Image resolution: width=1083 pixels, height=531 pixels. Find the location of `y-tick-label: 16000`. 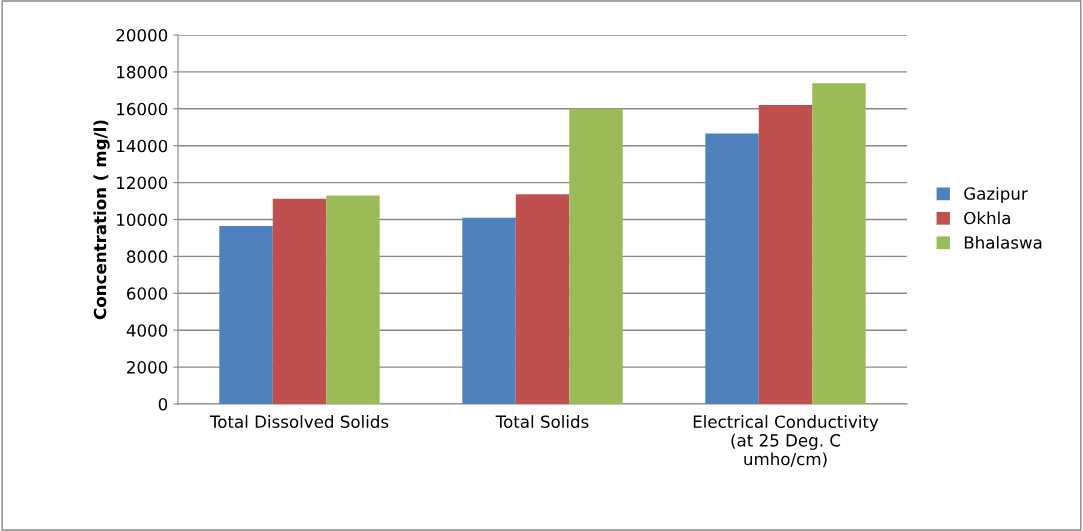

y-tick-label: 16000 is located at coordinates (142, 109).